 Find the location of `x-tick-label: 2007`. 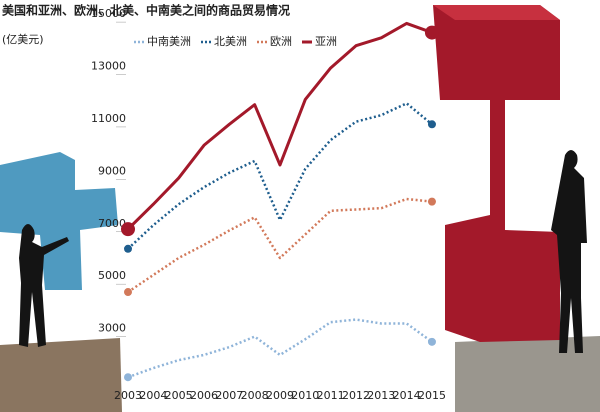

x-tick-label: 2007 is located at coordinates (229, 395).